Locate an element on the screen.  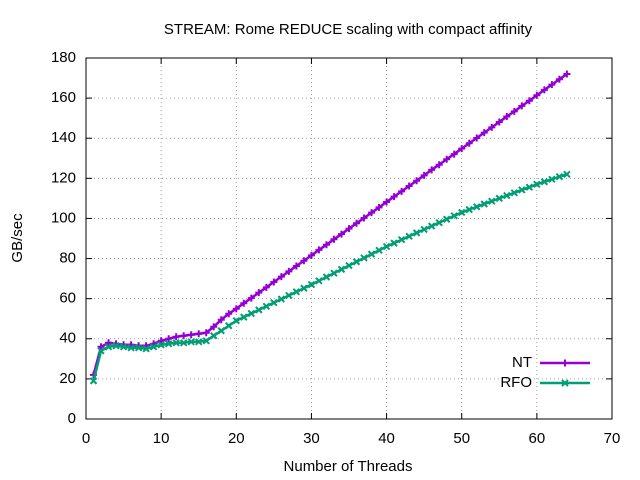
x-tick-label: 30 is located at coordinates (311, 438).